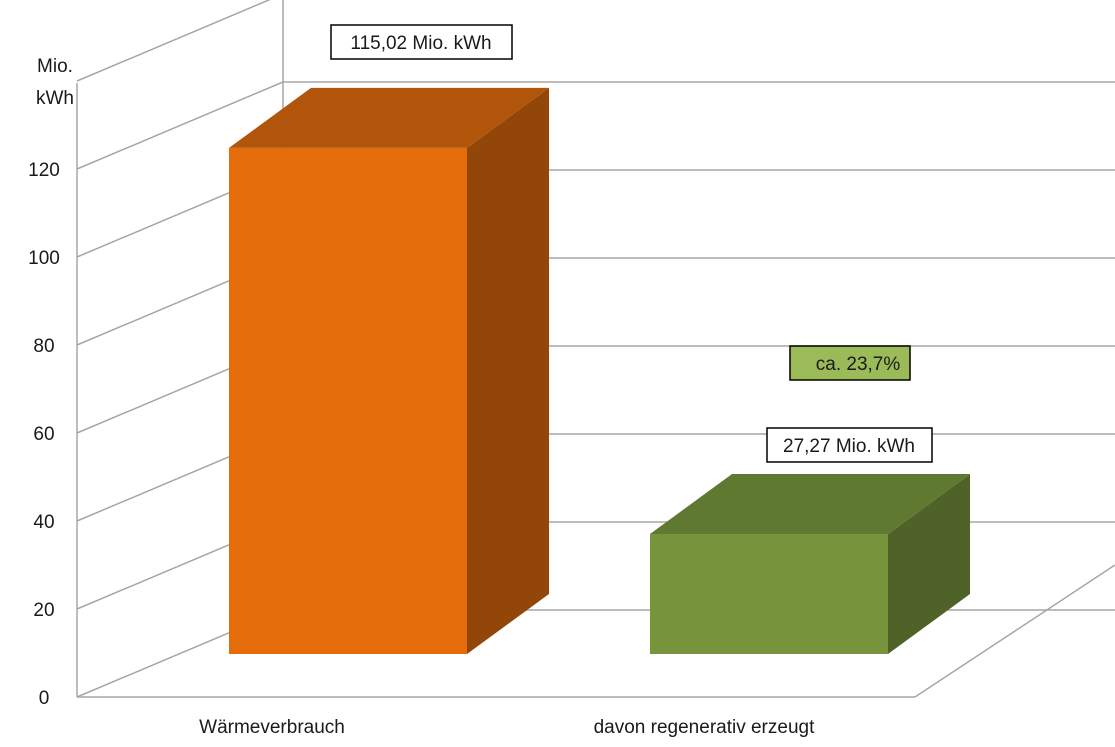 Image resolution: width=1115 pixels, height=747 pixels. I want to click on y-tick-label-80: 80, so click(43, 346).